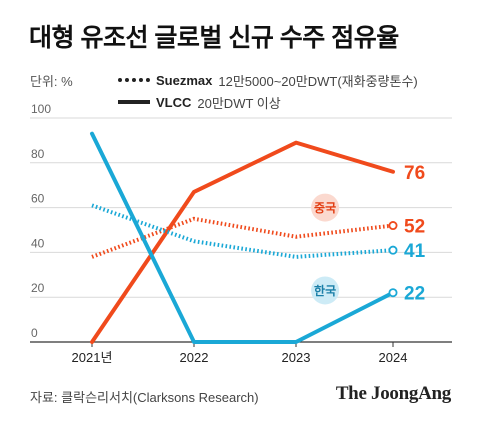  What do you see at coordinates (34, 333) in the screenshot?
I see `y-tick-label: 0` at bounding box center [34, 333].